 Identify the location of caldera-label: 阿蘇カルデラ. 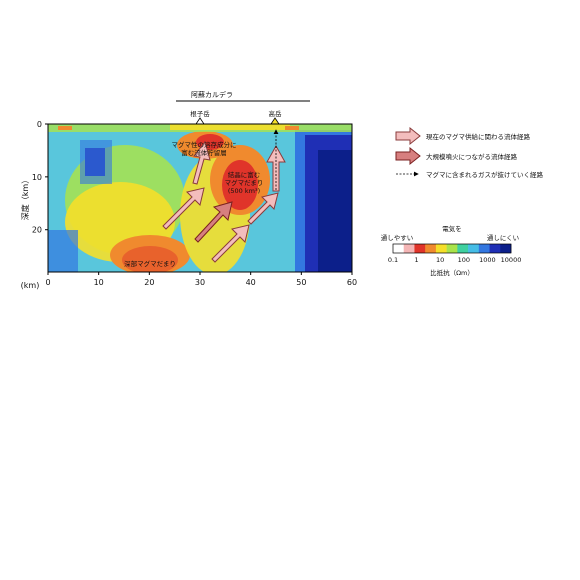
(212, 94).